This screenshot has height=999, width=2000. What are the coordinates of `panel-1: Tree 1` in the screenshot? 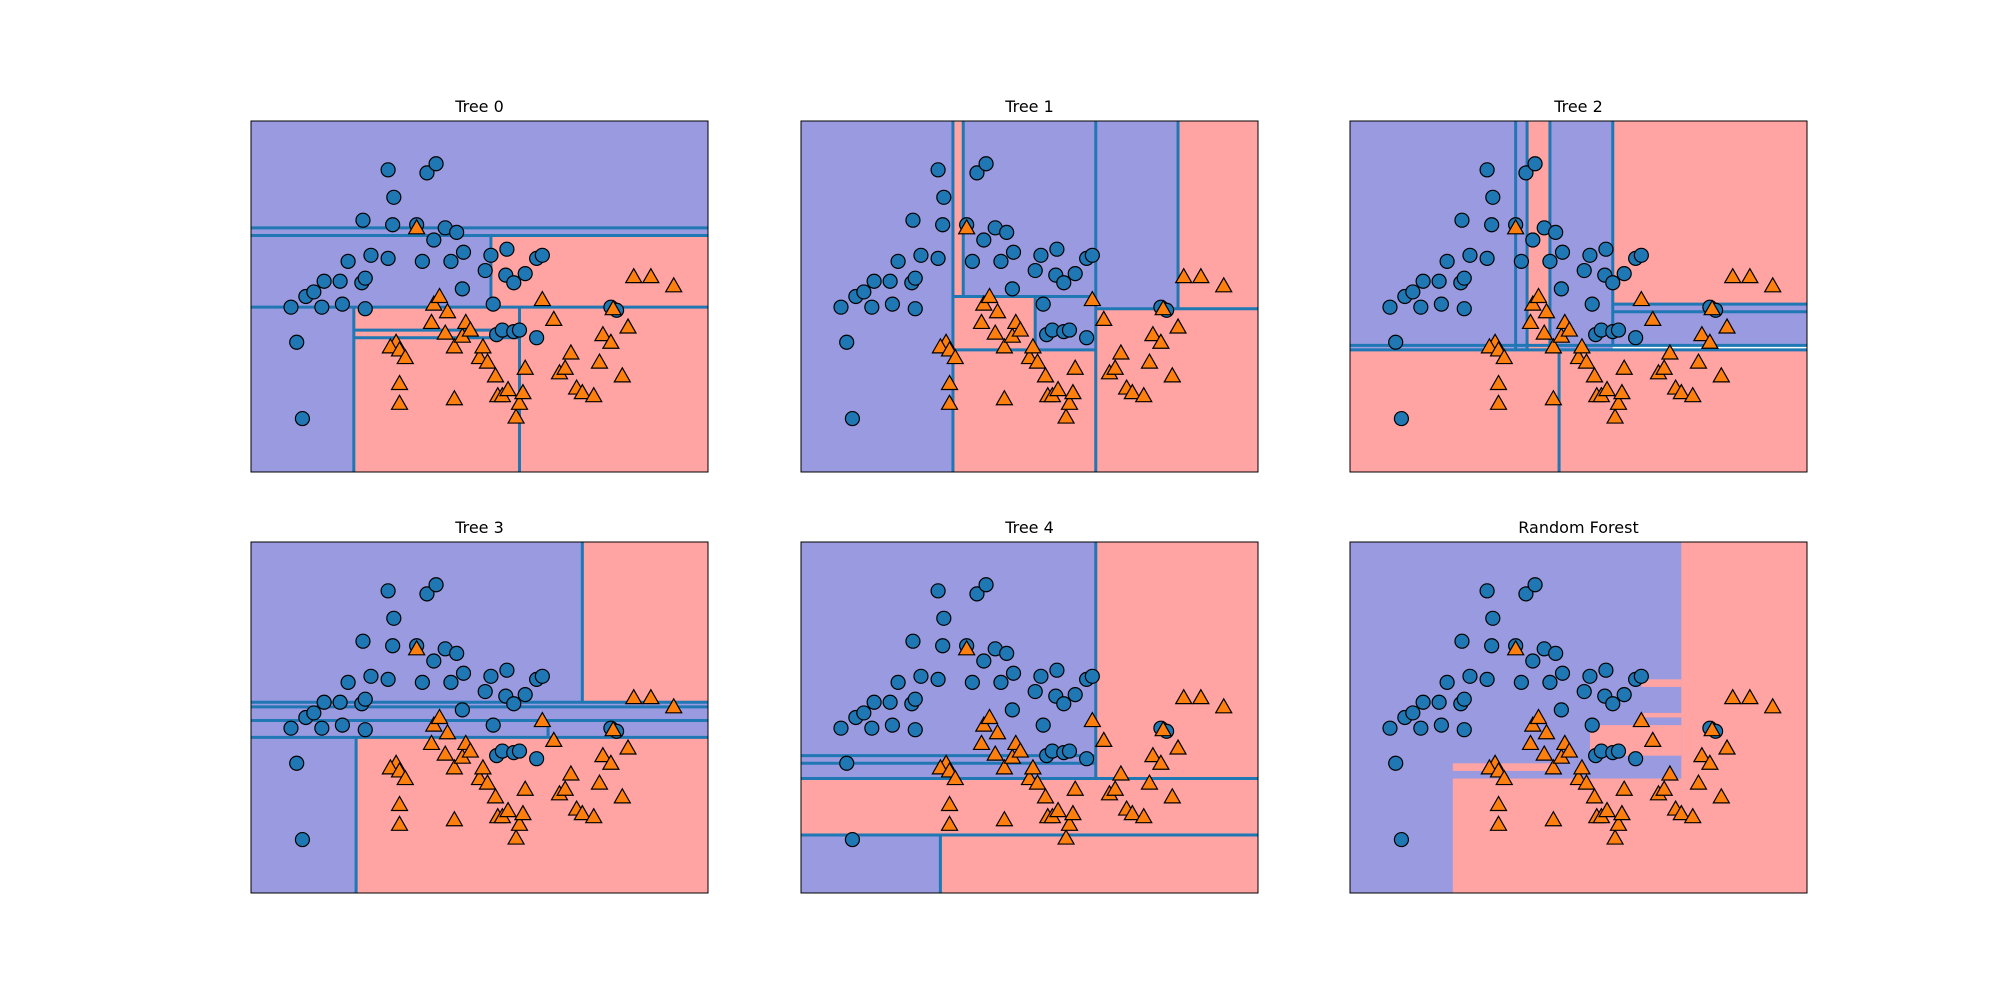 It's located at (1029, 285).